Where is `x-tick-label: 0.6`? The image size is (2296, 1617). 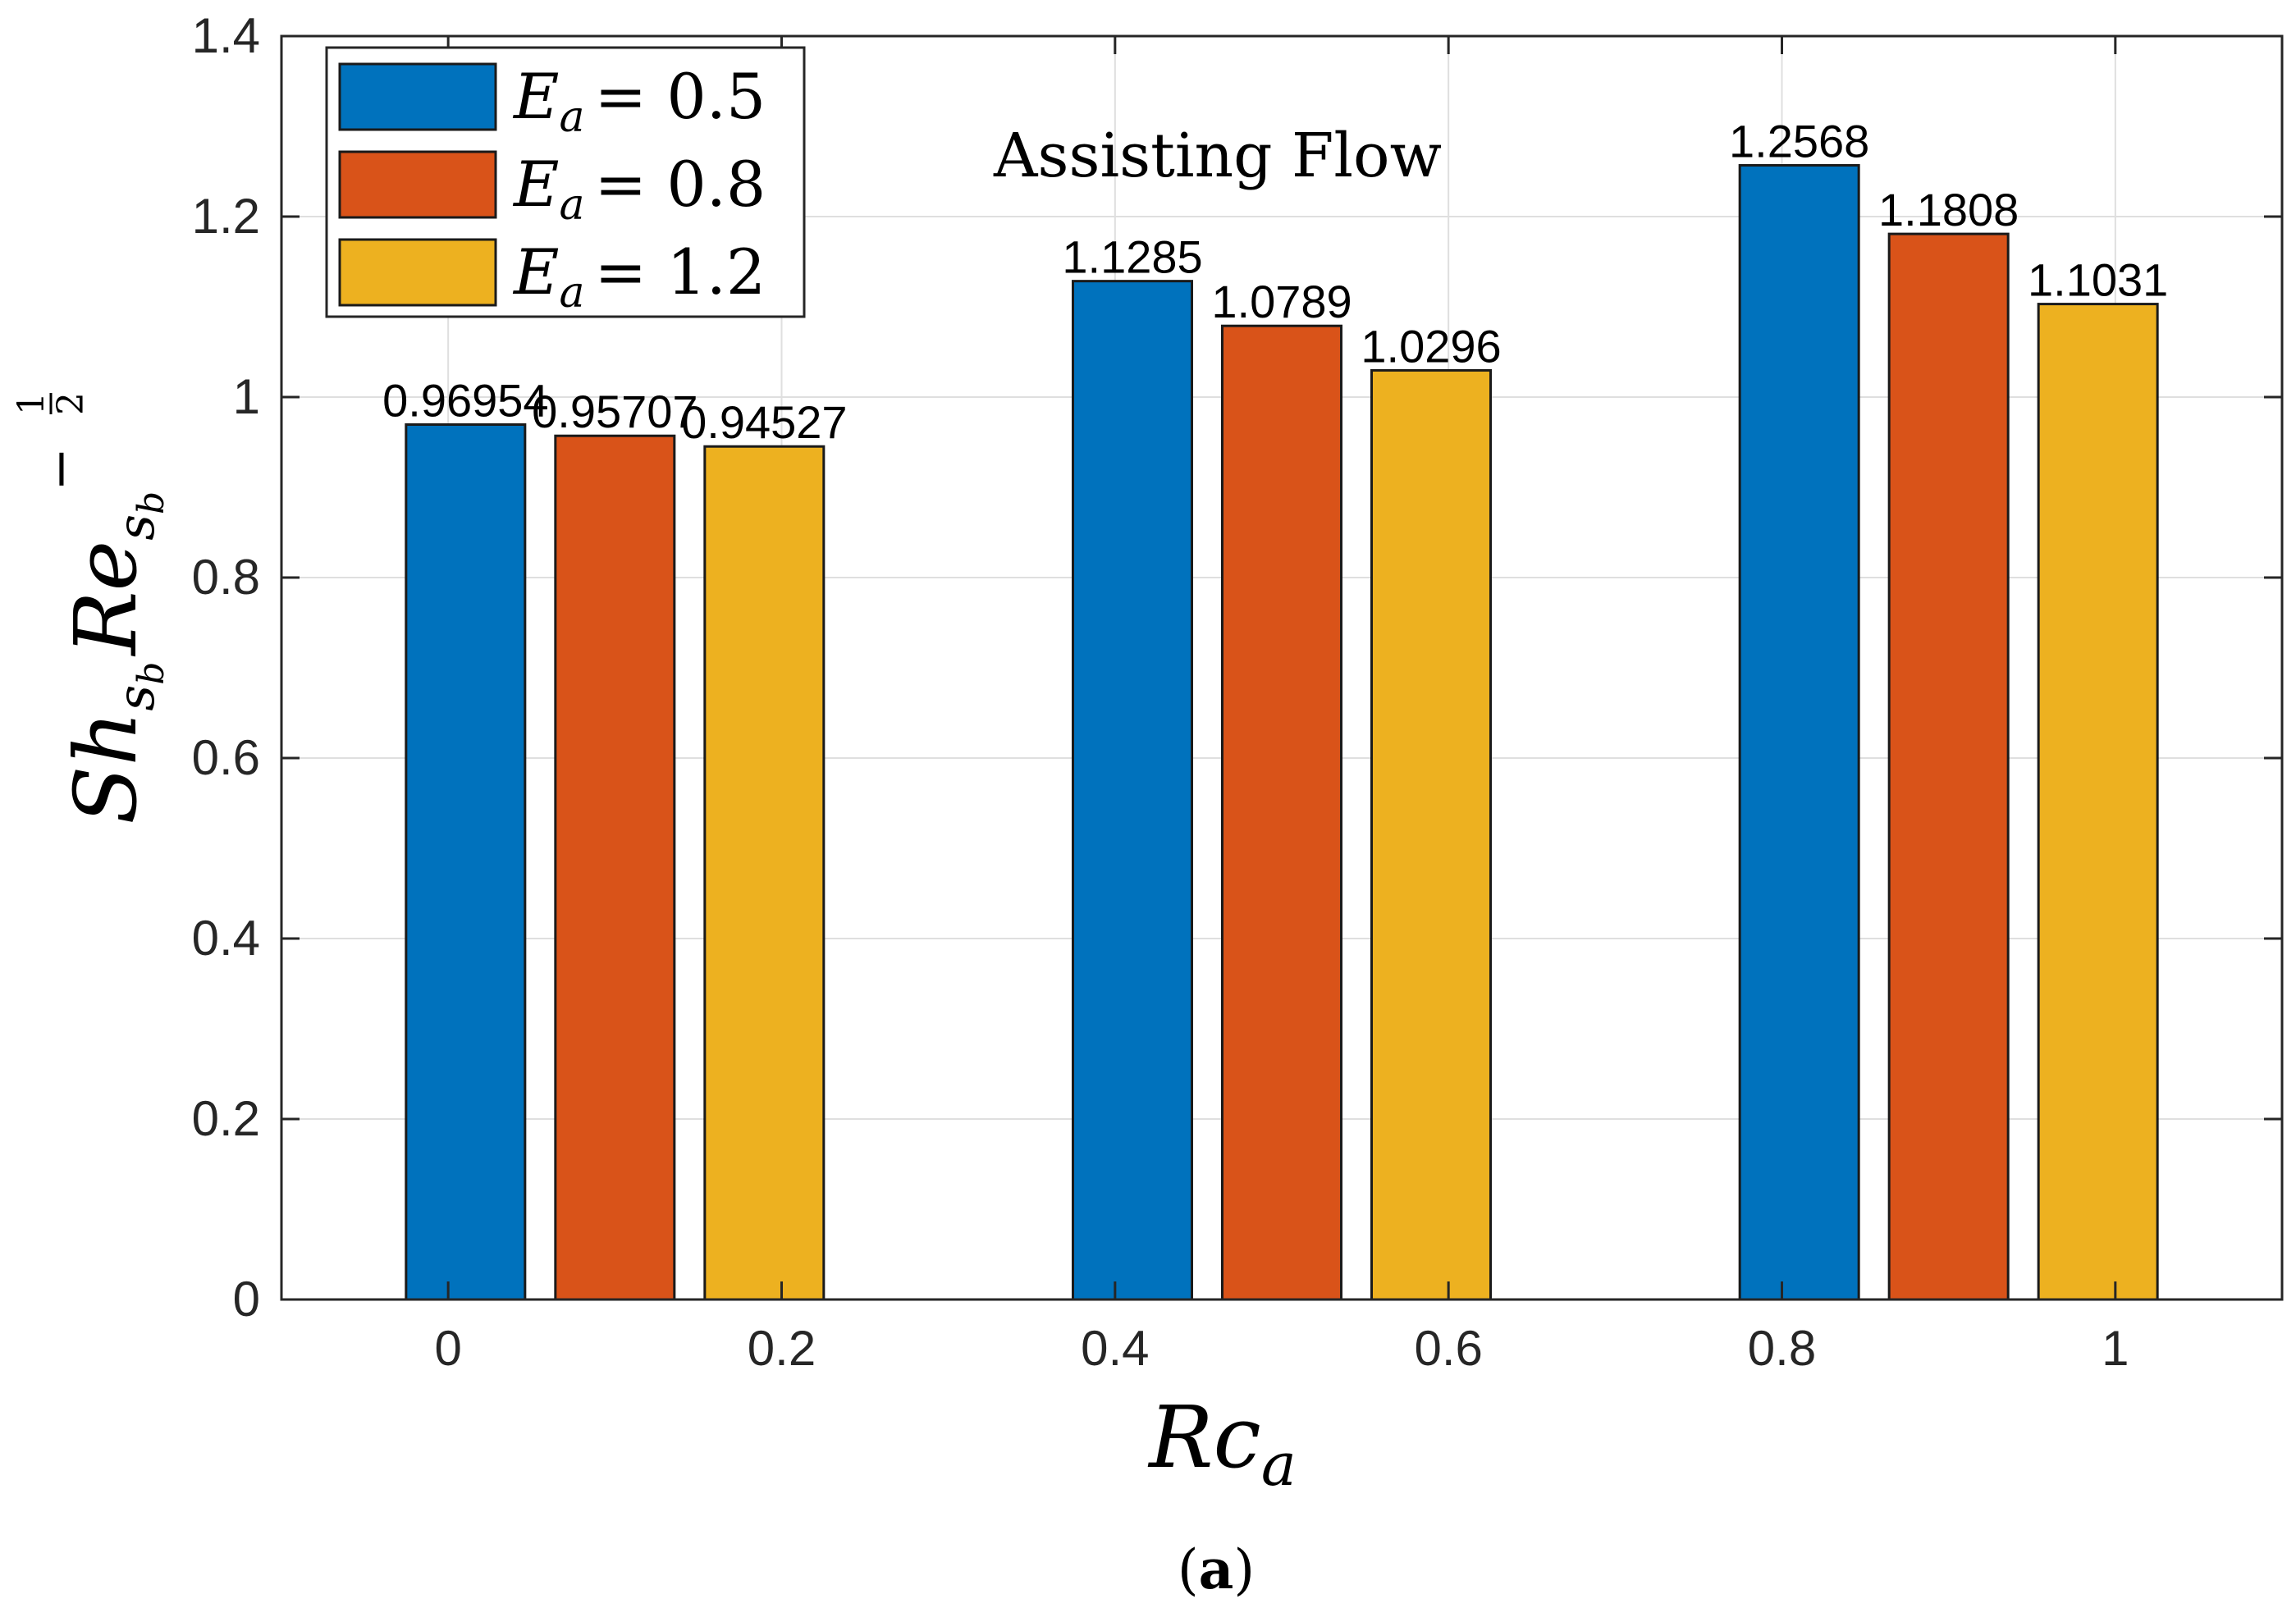 x-tick-label: 0.6 is located at coordinates (1448, 1348).